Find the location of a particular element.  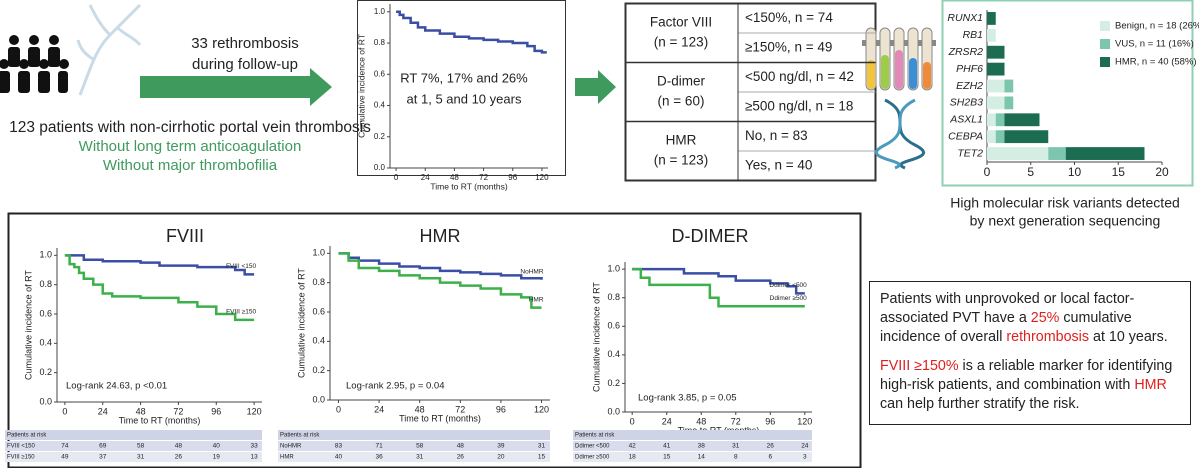

table-cell: Yes, n = 40 is located at coordinates (778, 164).